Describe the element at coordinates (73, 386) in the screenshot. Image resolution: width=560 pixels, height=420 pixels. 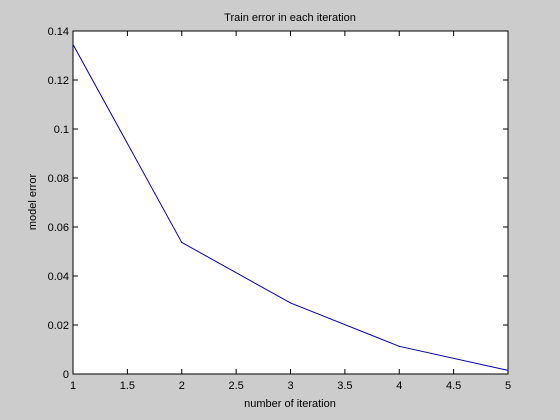
I see `x-tick-label: 1` at that location.